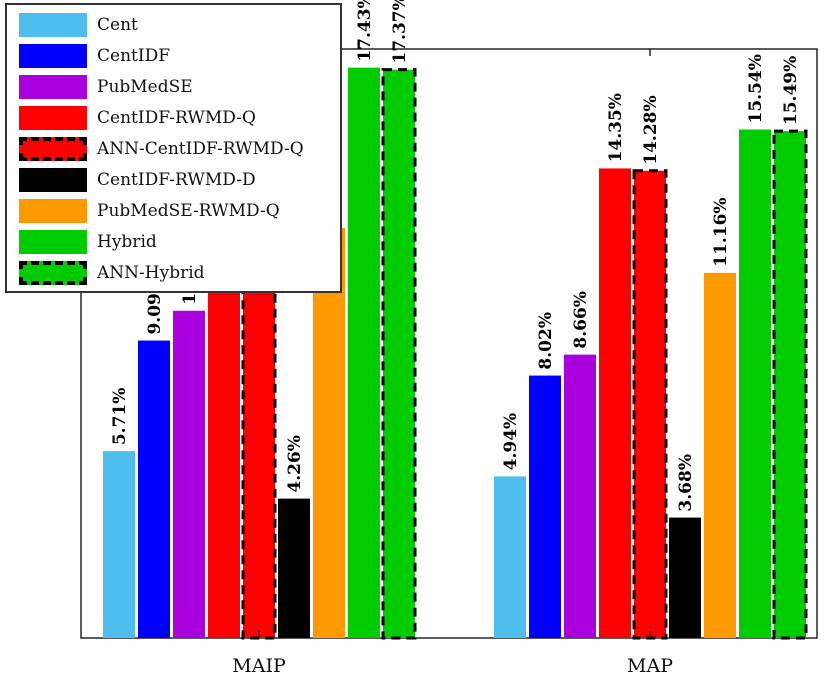 The height and width of the screenshot is (677, 830). Describe the element at coordinates (546, 341) in the screenshot. I see `value-label-centidf-map: 8.02%` at that location.